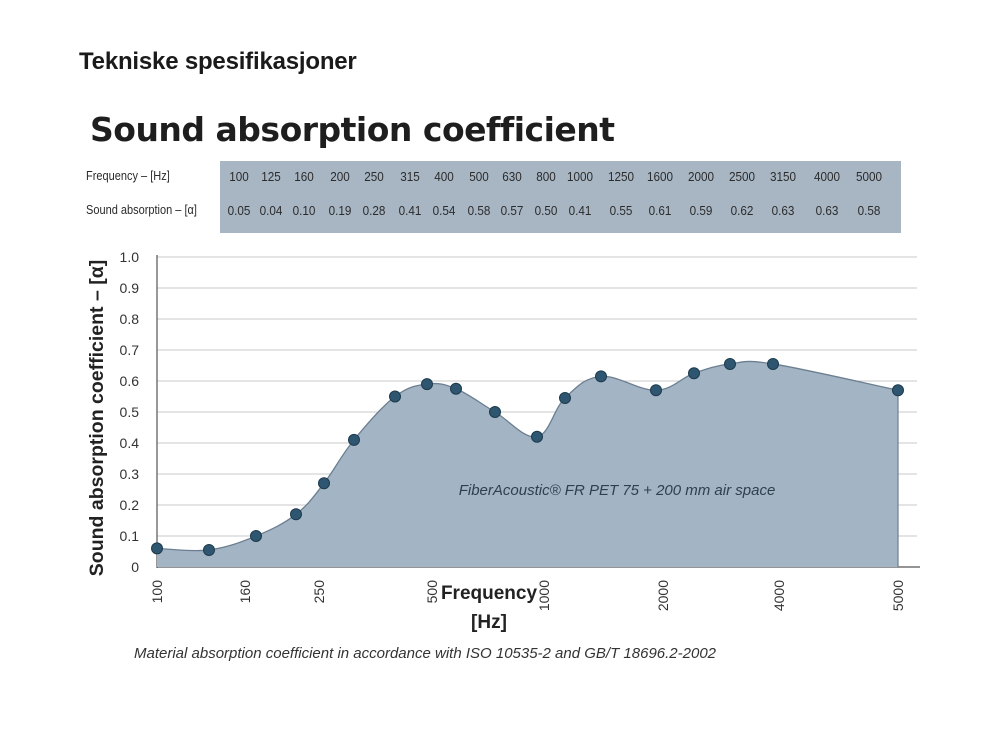  I want to click on x-tick-label: 5000, so click(898, 595).